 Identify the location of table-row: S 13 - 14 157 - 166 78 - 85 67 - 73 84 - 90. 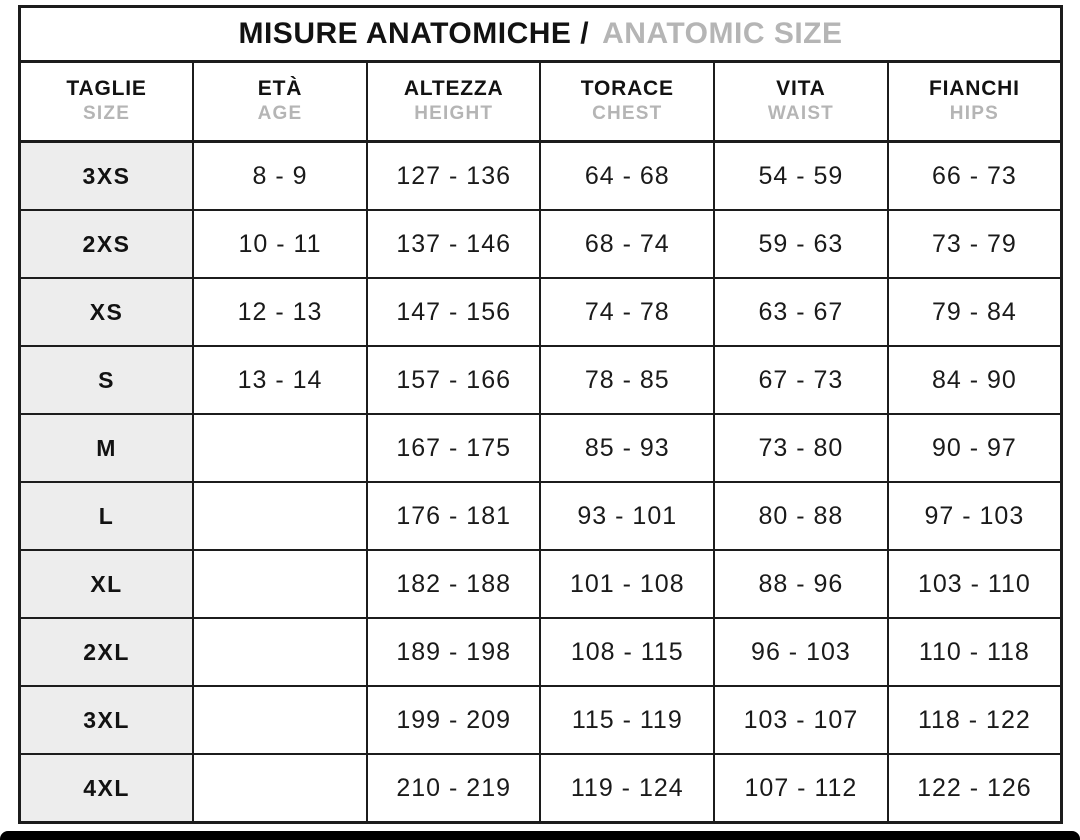
(540, 380).